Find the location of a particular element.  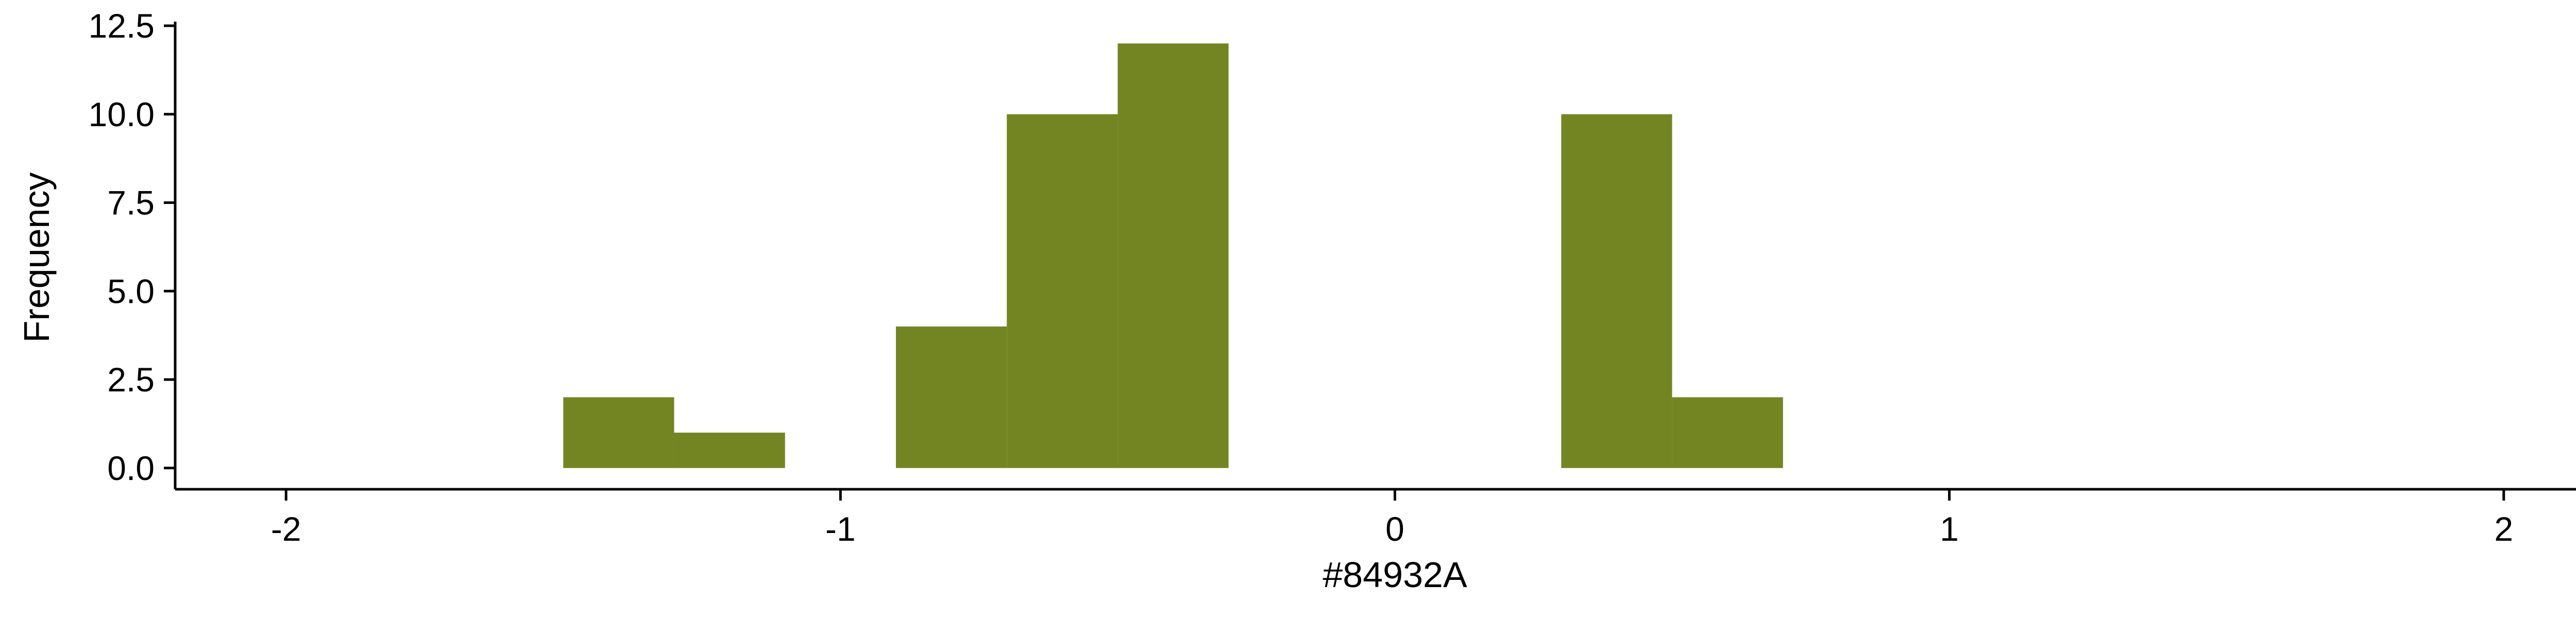

y-tick-label: 2.5 is located at coordinates (131, 379).